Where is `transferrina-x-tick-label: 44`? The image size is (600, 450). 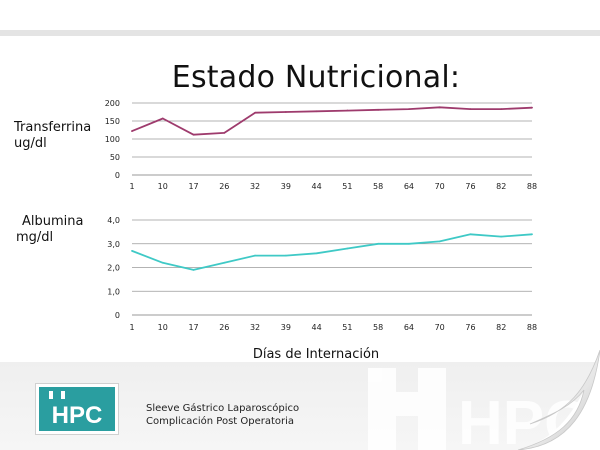
transferrina-x-tick-label: 44 is located at coordinates (317, 186).